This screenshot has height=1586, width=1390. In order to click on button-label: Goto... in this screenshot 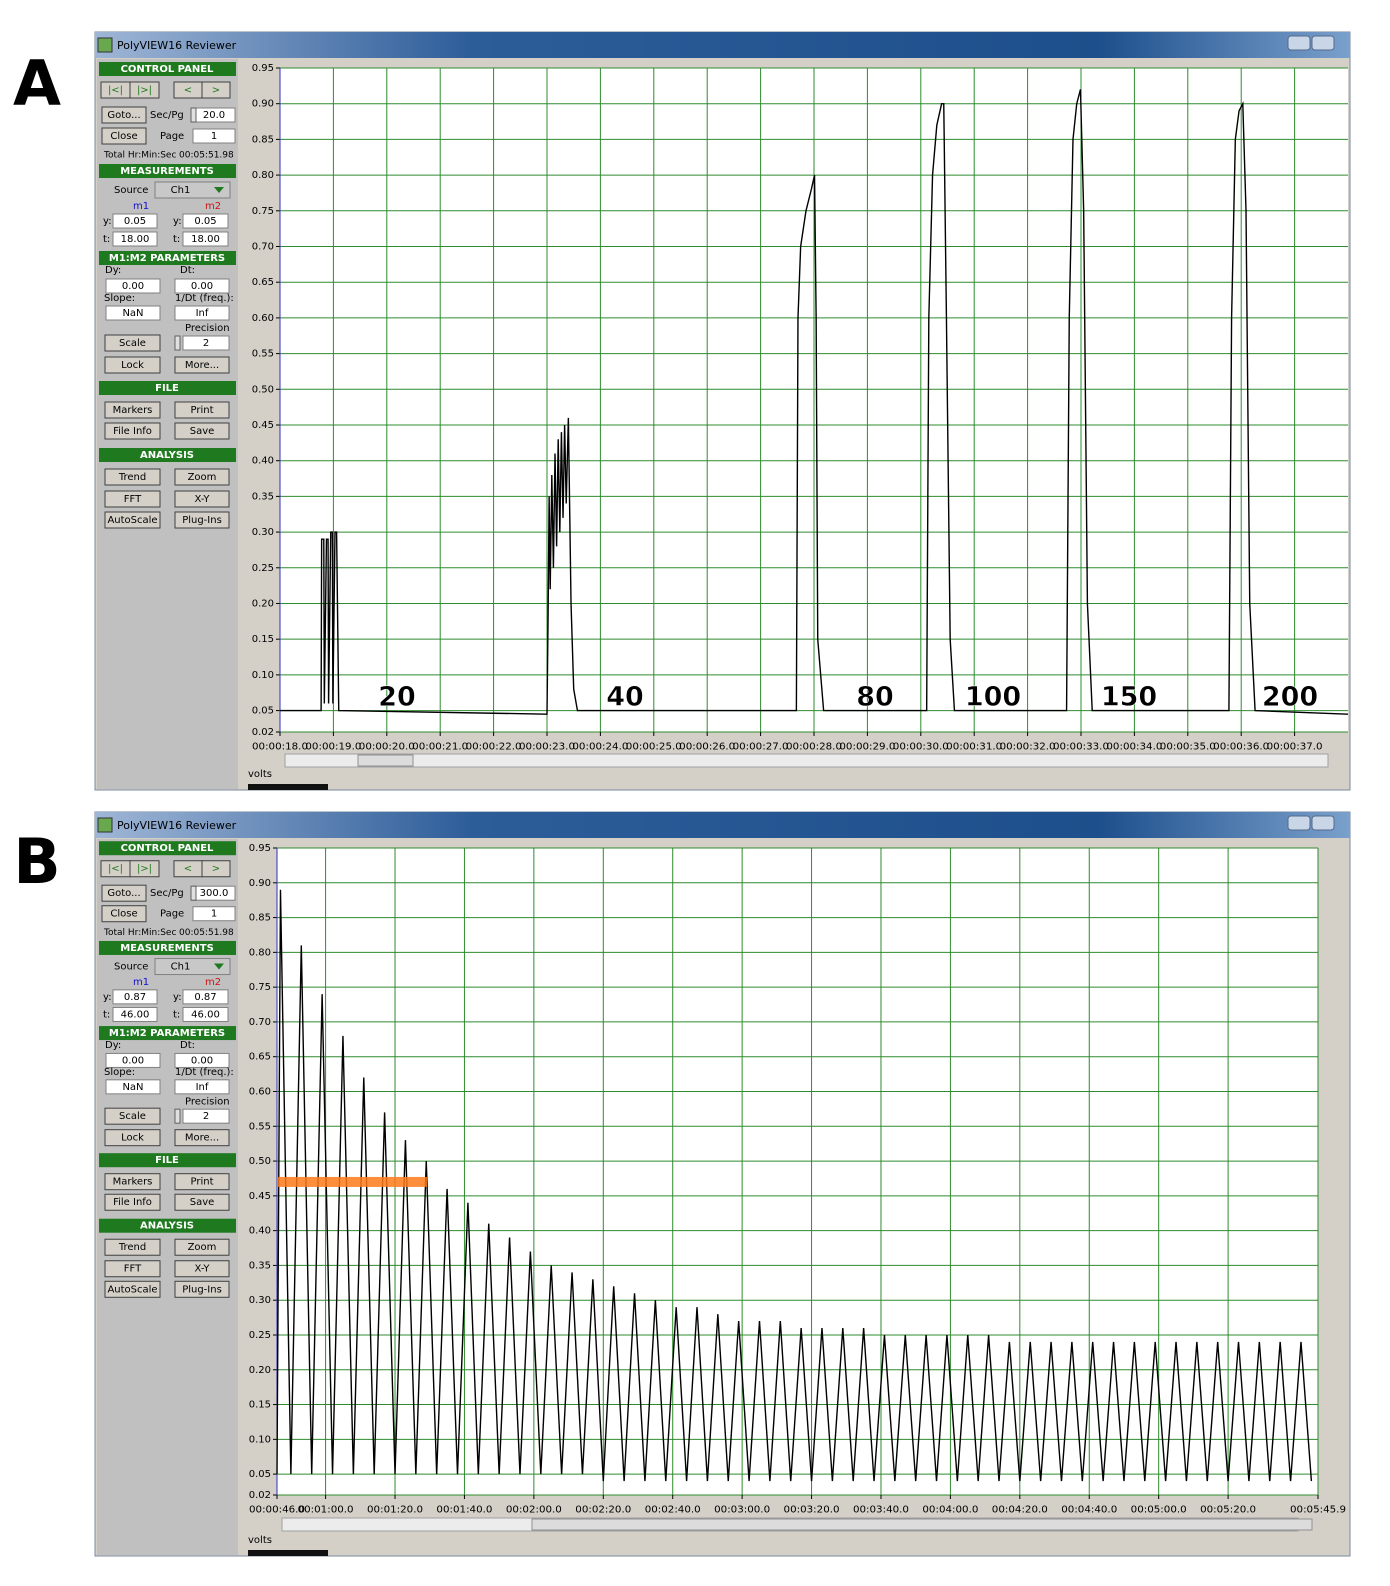, I will do `click(123, 115)`.